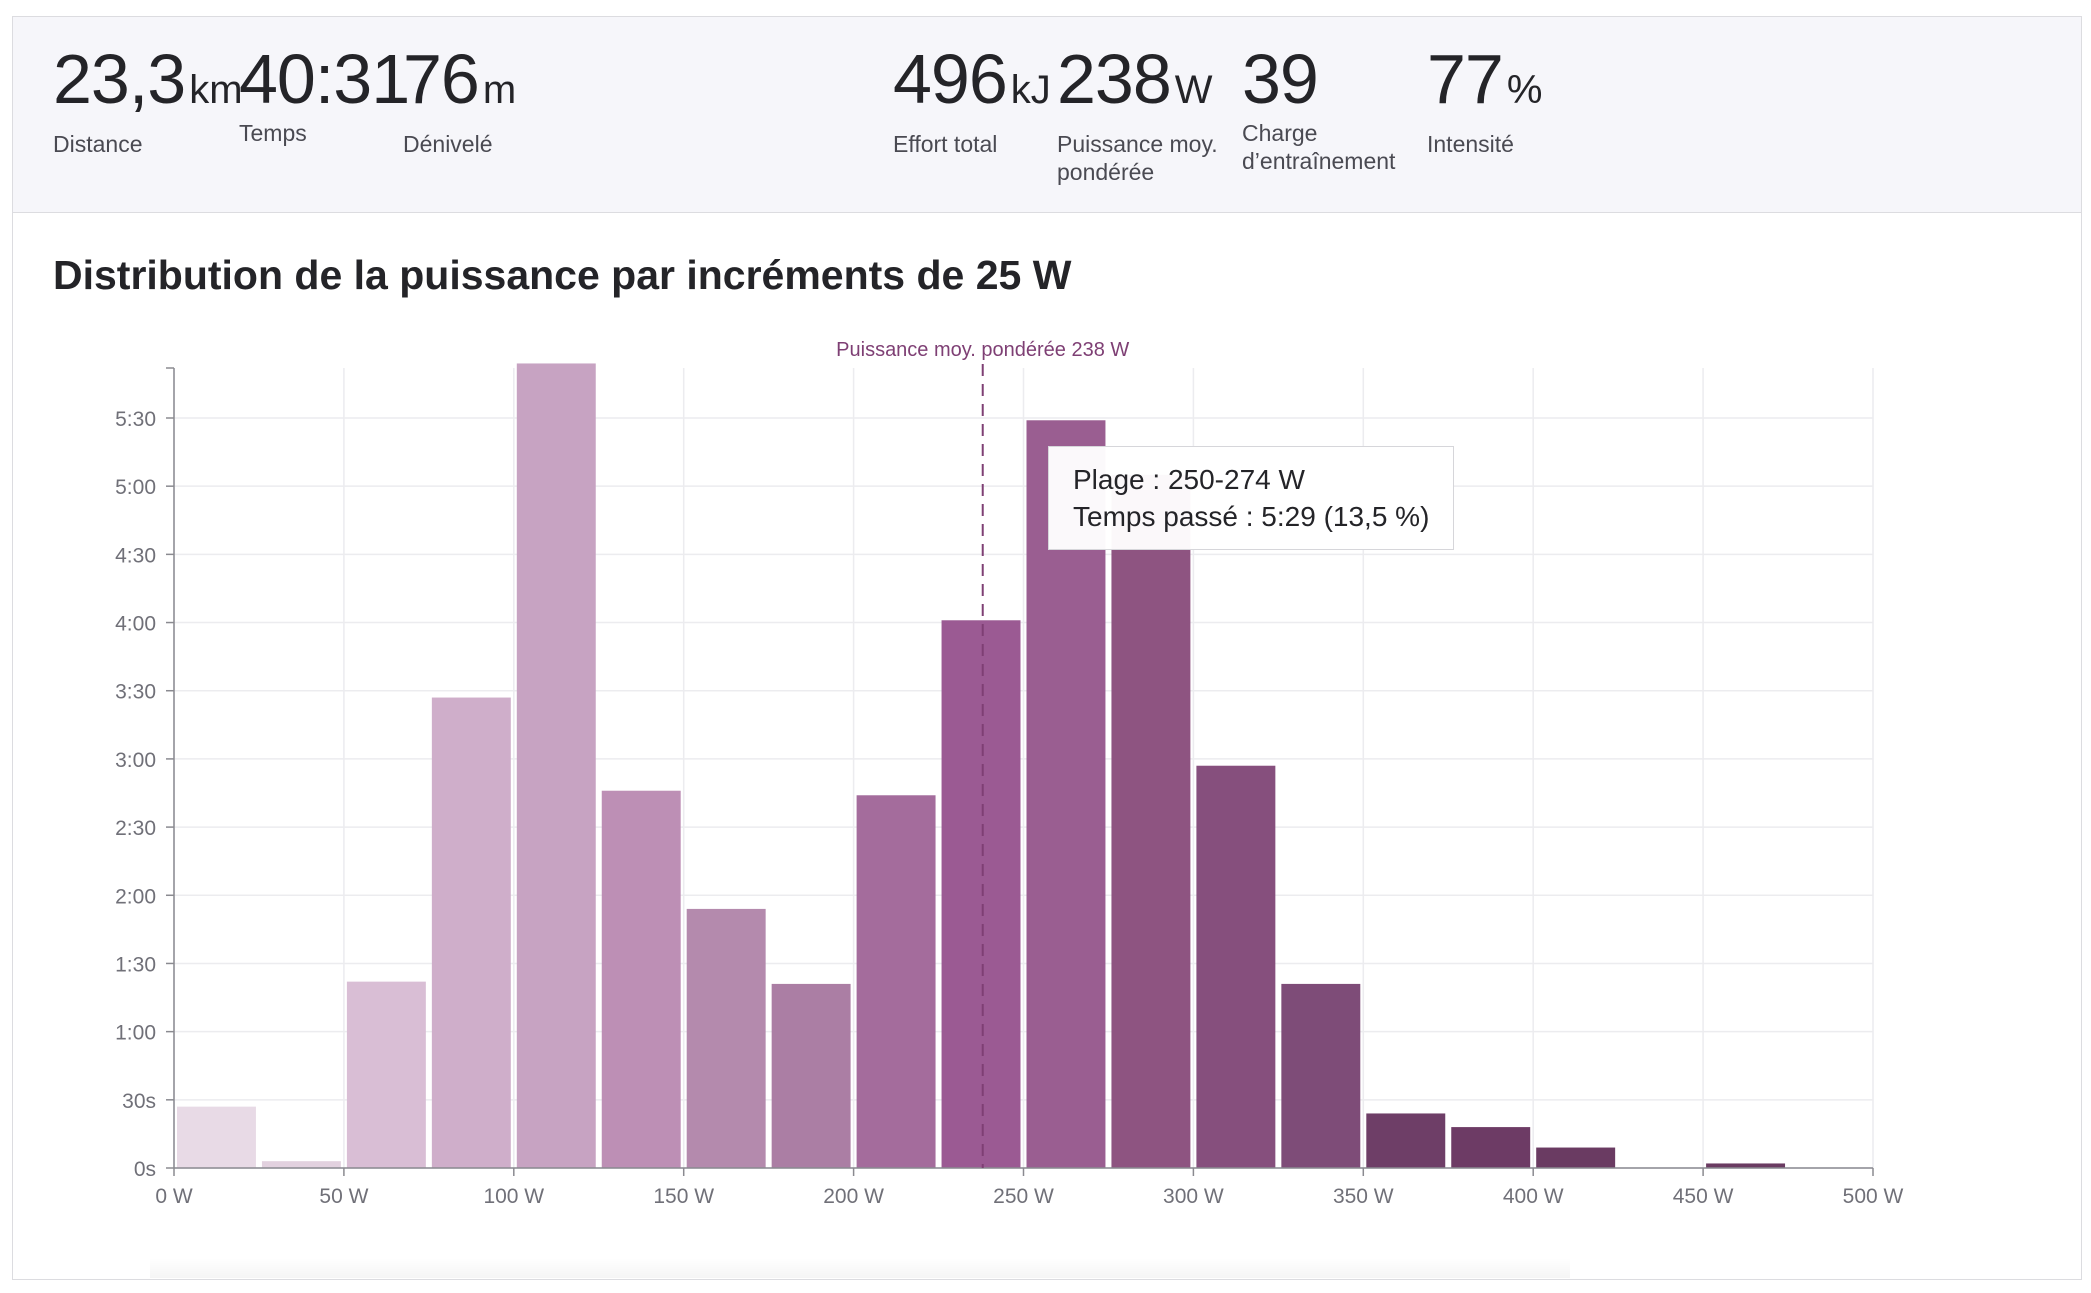 This screenshot has width=2091, height=1293. I want to click on x-tick-label: 450 W, so click(1703, 1196).